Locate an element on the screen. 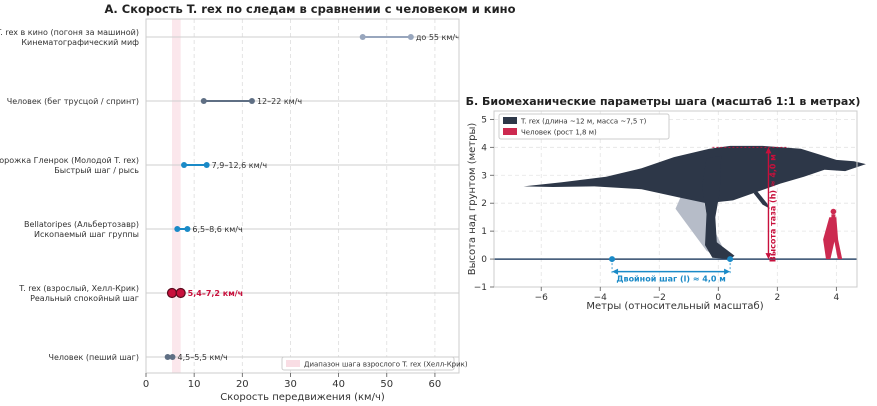 The width and height of the screenshot is (877, 406). row-label: Дорожка Гленрок (Молодой T. rex) is located at coordinates (69, 160).